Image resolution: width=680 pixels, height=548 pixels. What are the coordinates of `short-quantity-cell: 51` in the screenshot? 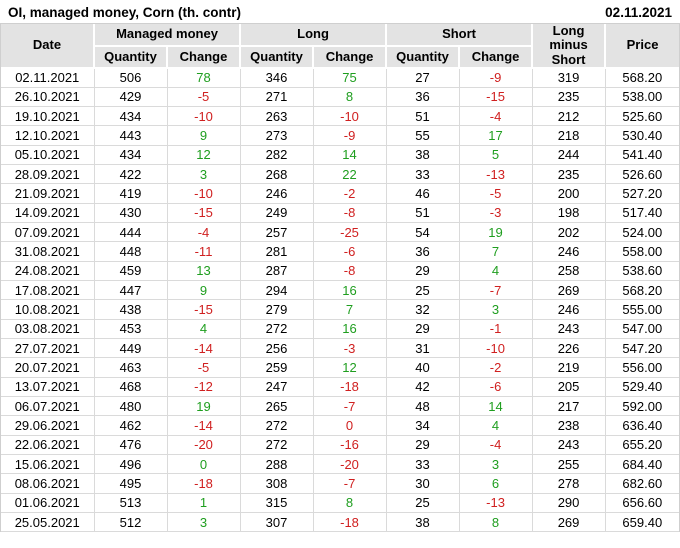 It's located at (422, 116).